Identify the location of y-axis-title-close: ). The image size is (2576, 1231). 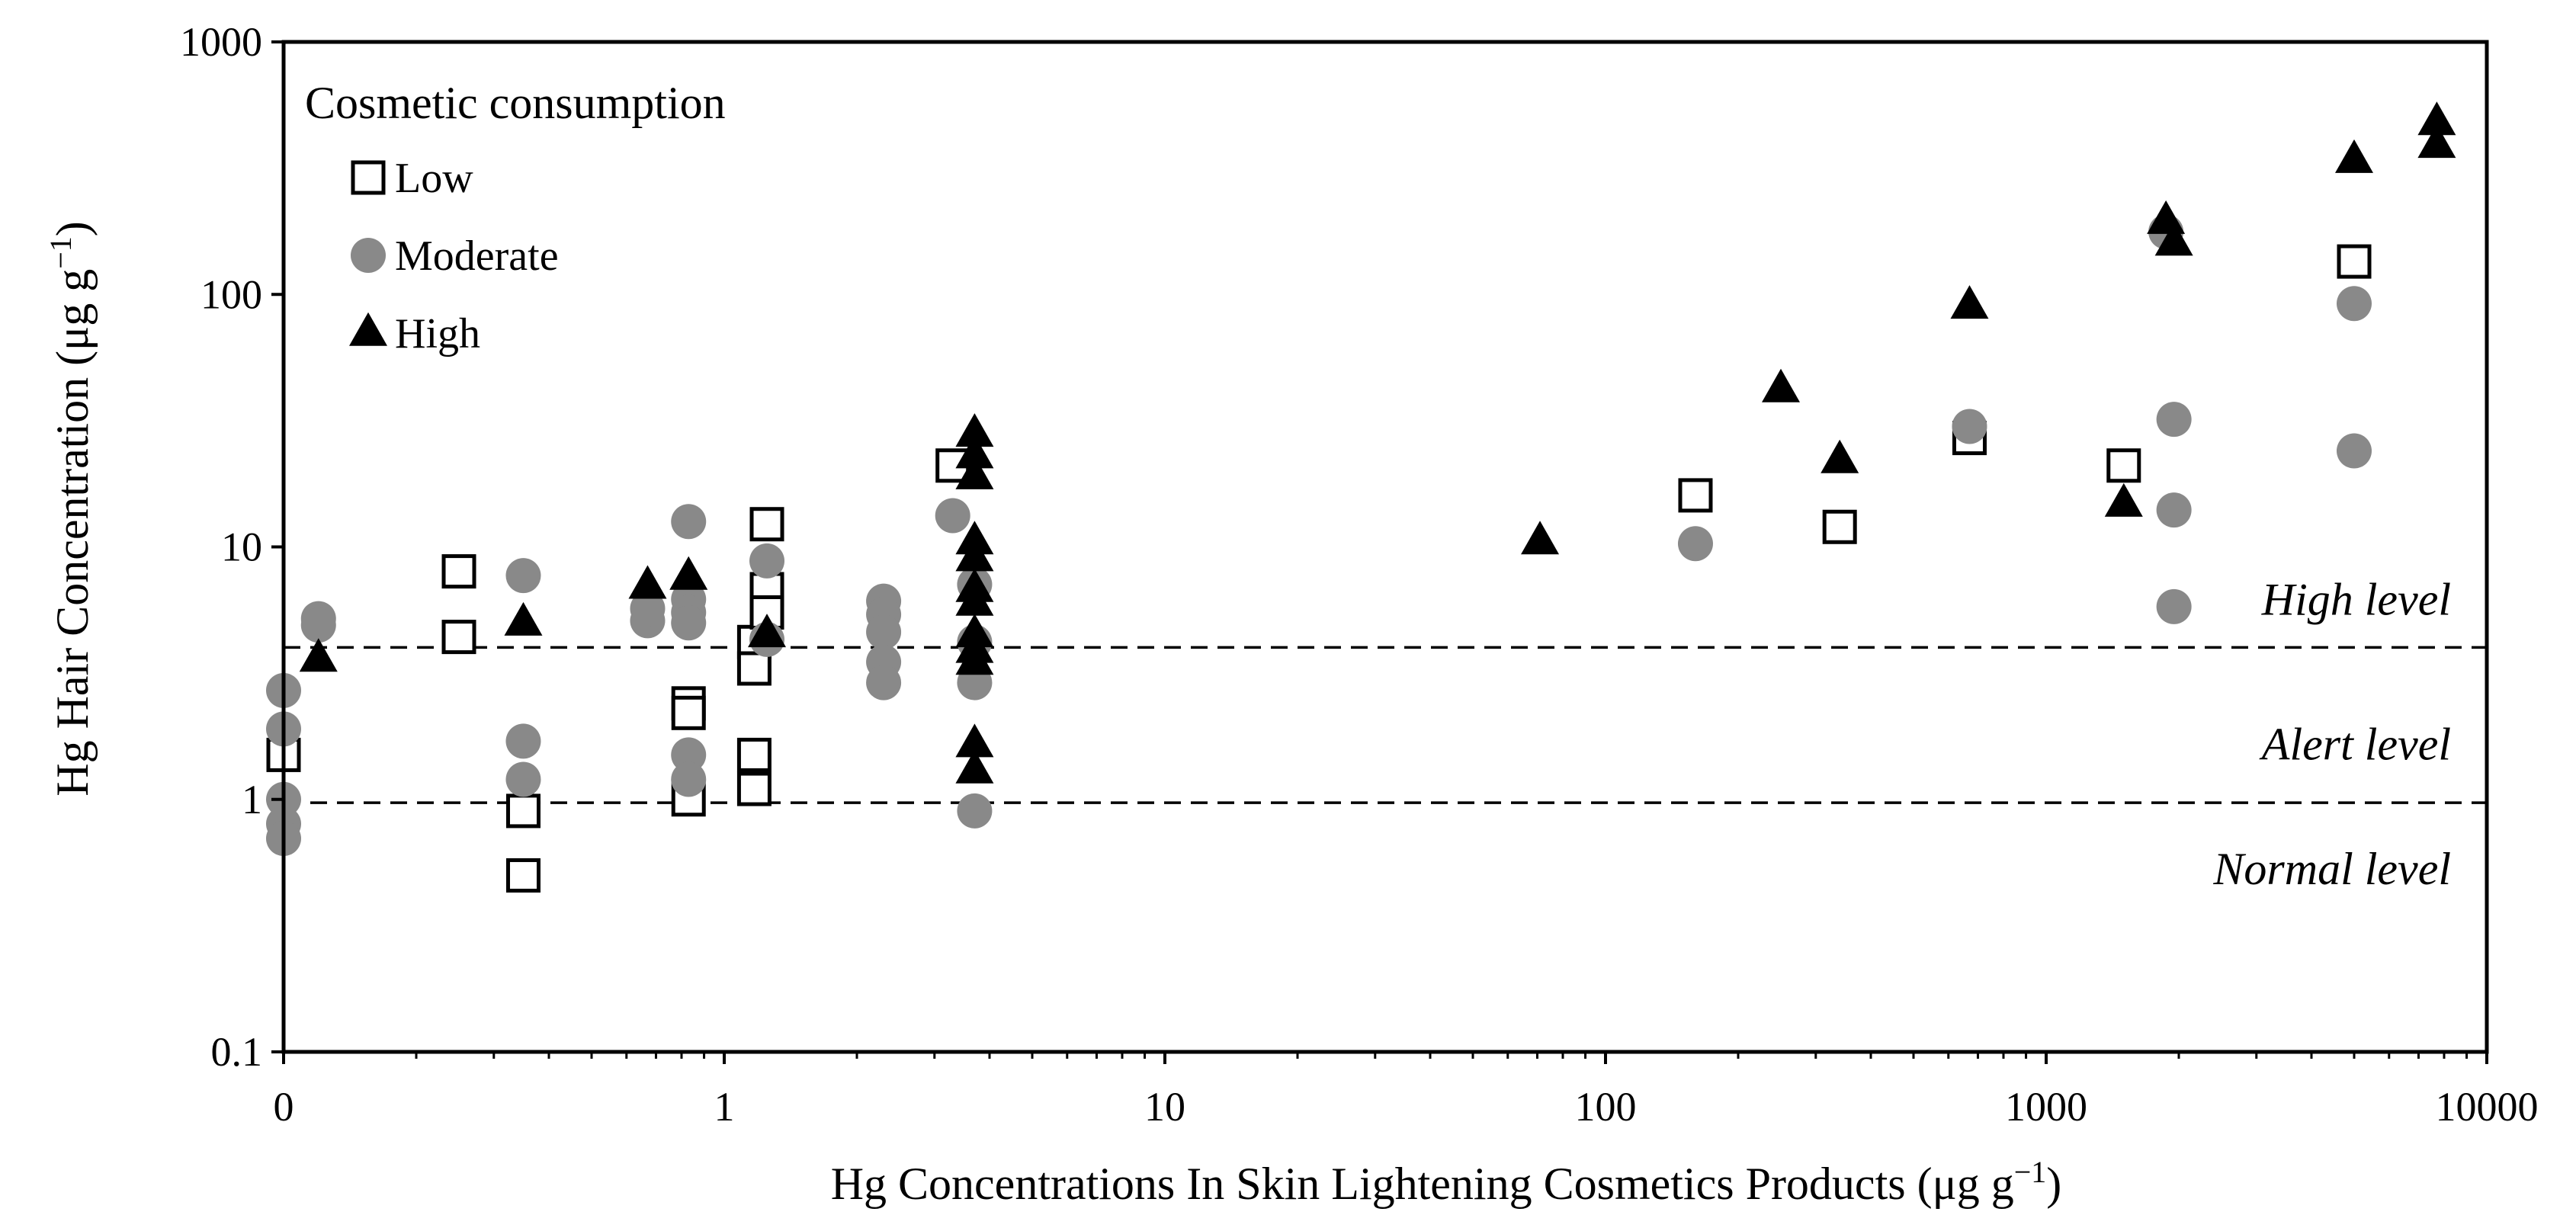
(72, 228).